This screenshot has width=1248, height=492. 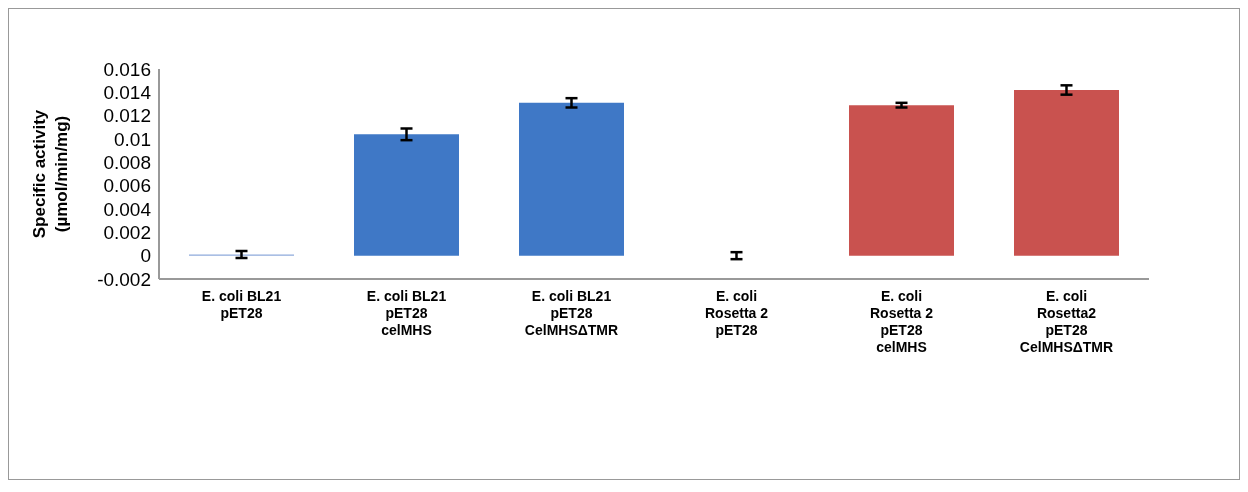 What do you see at coordinates (127, 116) in the screenshot?
I see `y-tick-label: 0.012` at bounding box center [127, 116].